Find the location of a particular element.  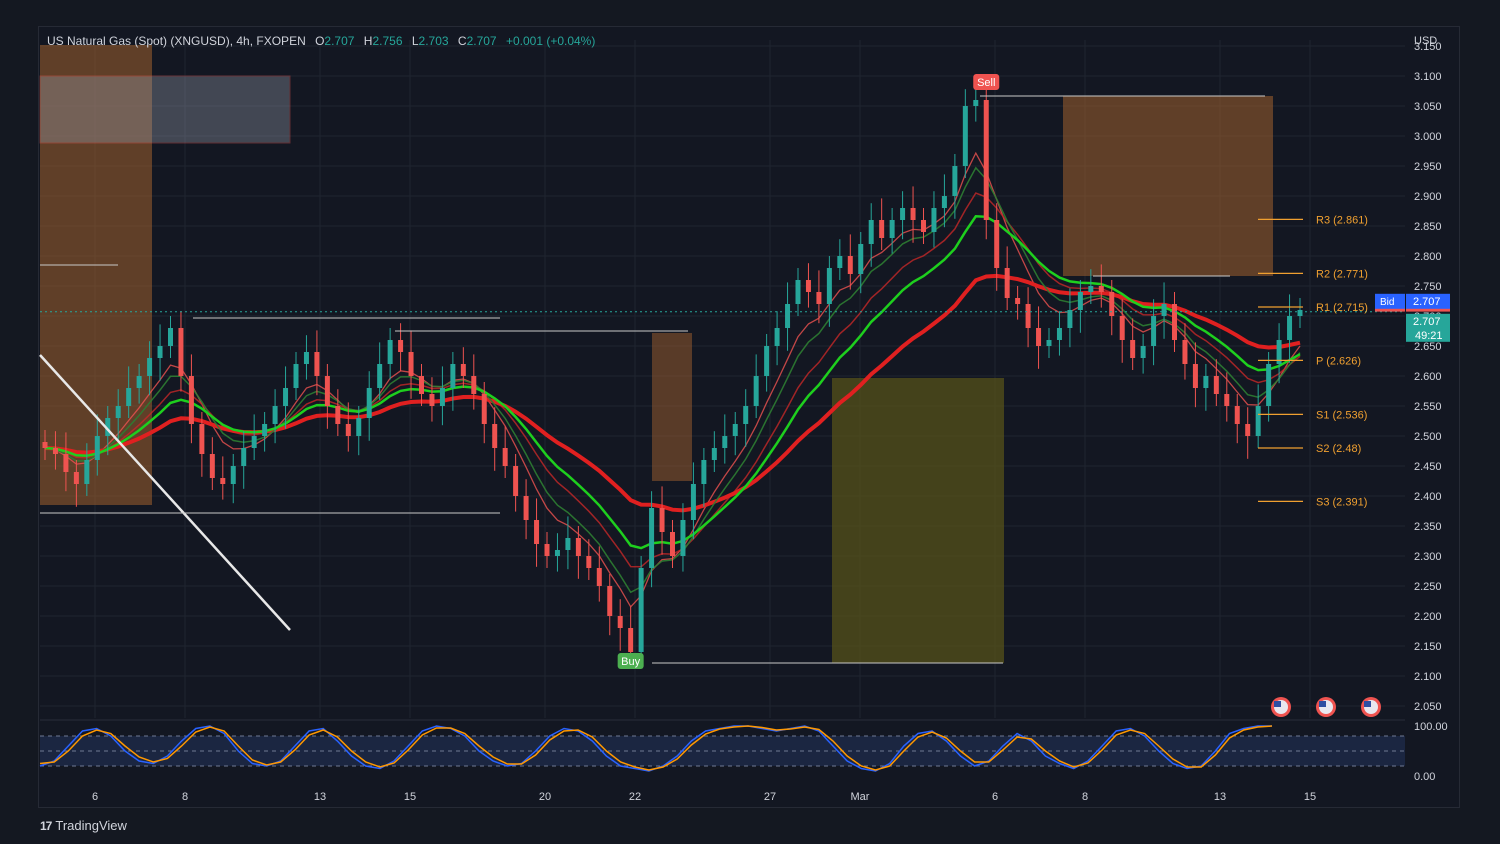

price-tick-label: 2.450 is located at coordinates (1428, 467).